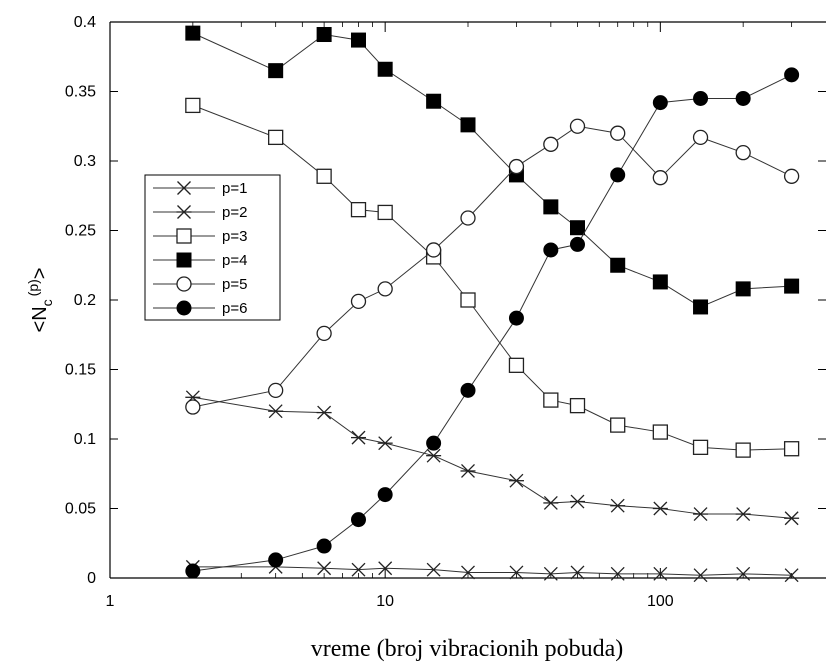 This screenshot has height=662, width=834. What do you see at coordinates (85, 22) in the screenshot?
I see `y-tick-label: 0.4` at bounding box center [85, 22].